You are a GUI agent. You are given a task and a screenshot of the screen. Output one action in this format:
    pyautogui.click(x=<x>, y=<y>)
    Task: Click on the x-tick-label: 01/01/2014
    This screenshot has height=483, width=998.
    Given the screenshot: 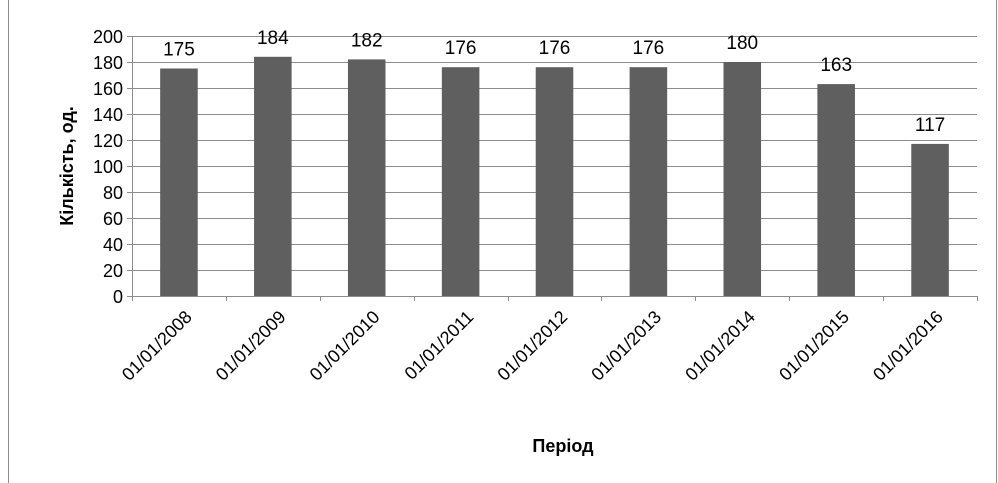 What is the action you would take?
    pyautogui.click(x=720, y=346)
    